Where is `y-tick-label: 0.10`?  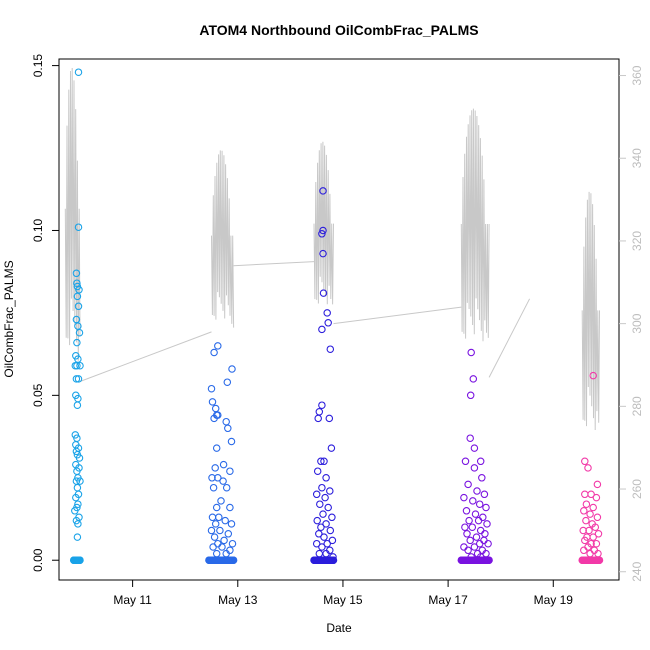 y-tick-label: 0.10 is located at coordinates (38, 230).